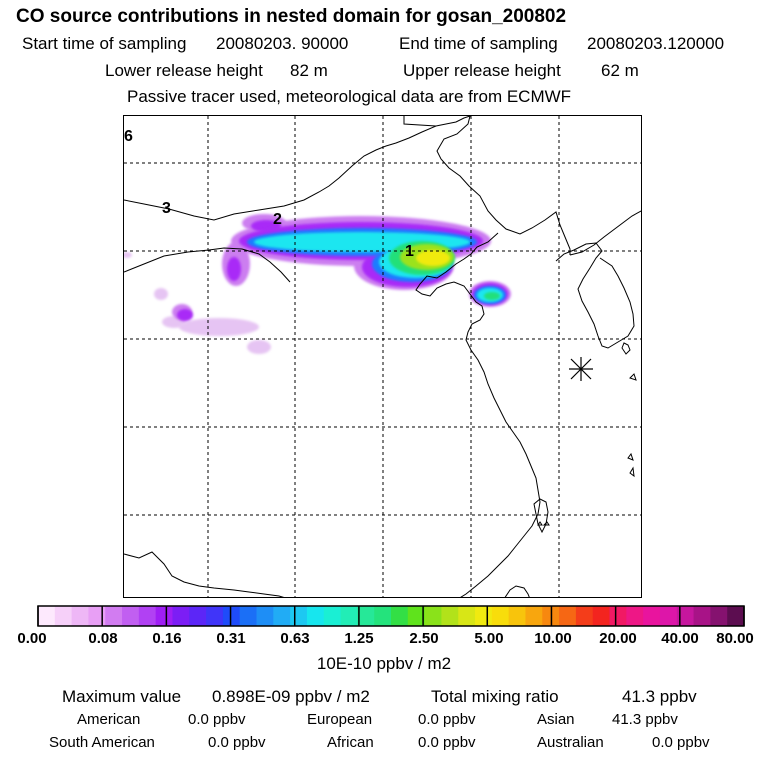  I want to click on south-american-label: South American, so click(102, 742).